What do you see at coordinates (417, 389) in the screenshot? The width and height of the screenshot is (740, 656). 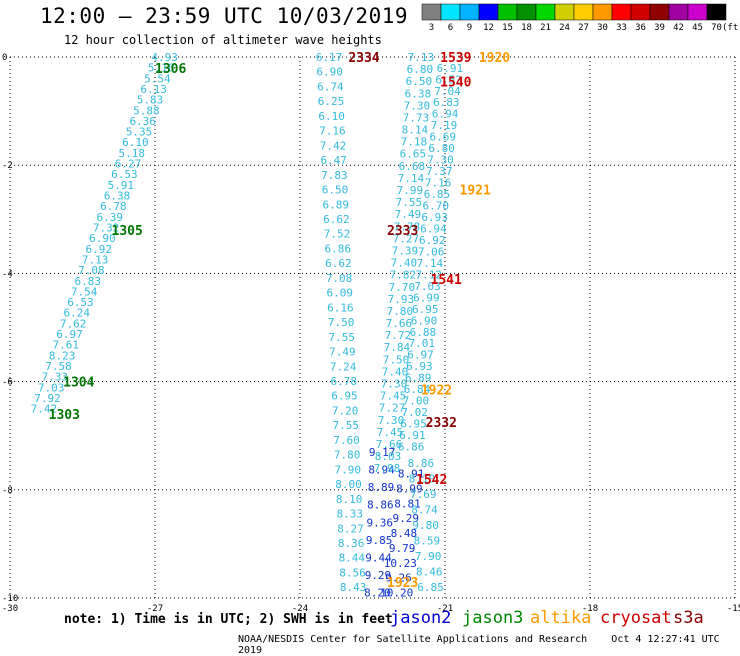 I see `wave-height-value: 6.84` at bounding box center [417, 389].